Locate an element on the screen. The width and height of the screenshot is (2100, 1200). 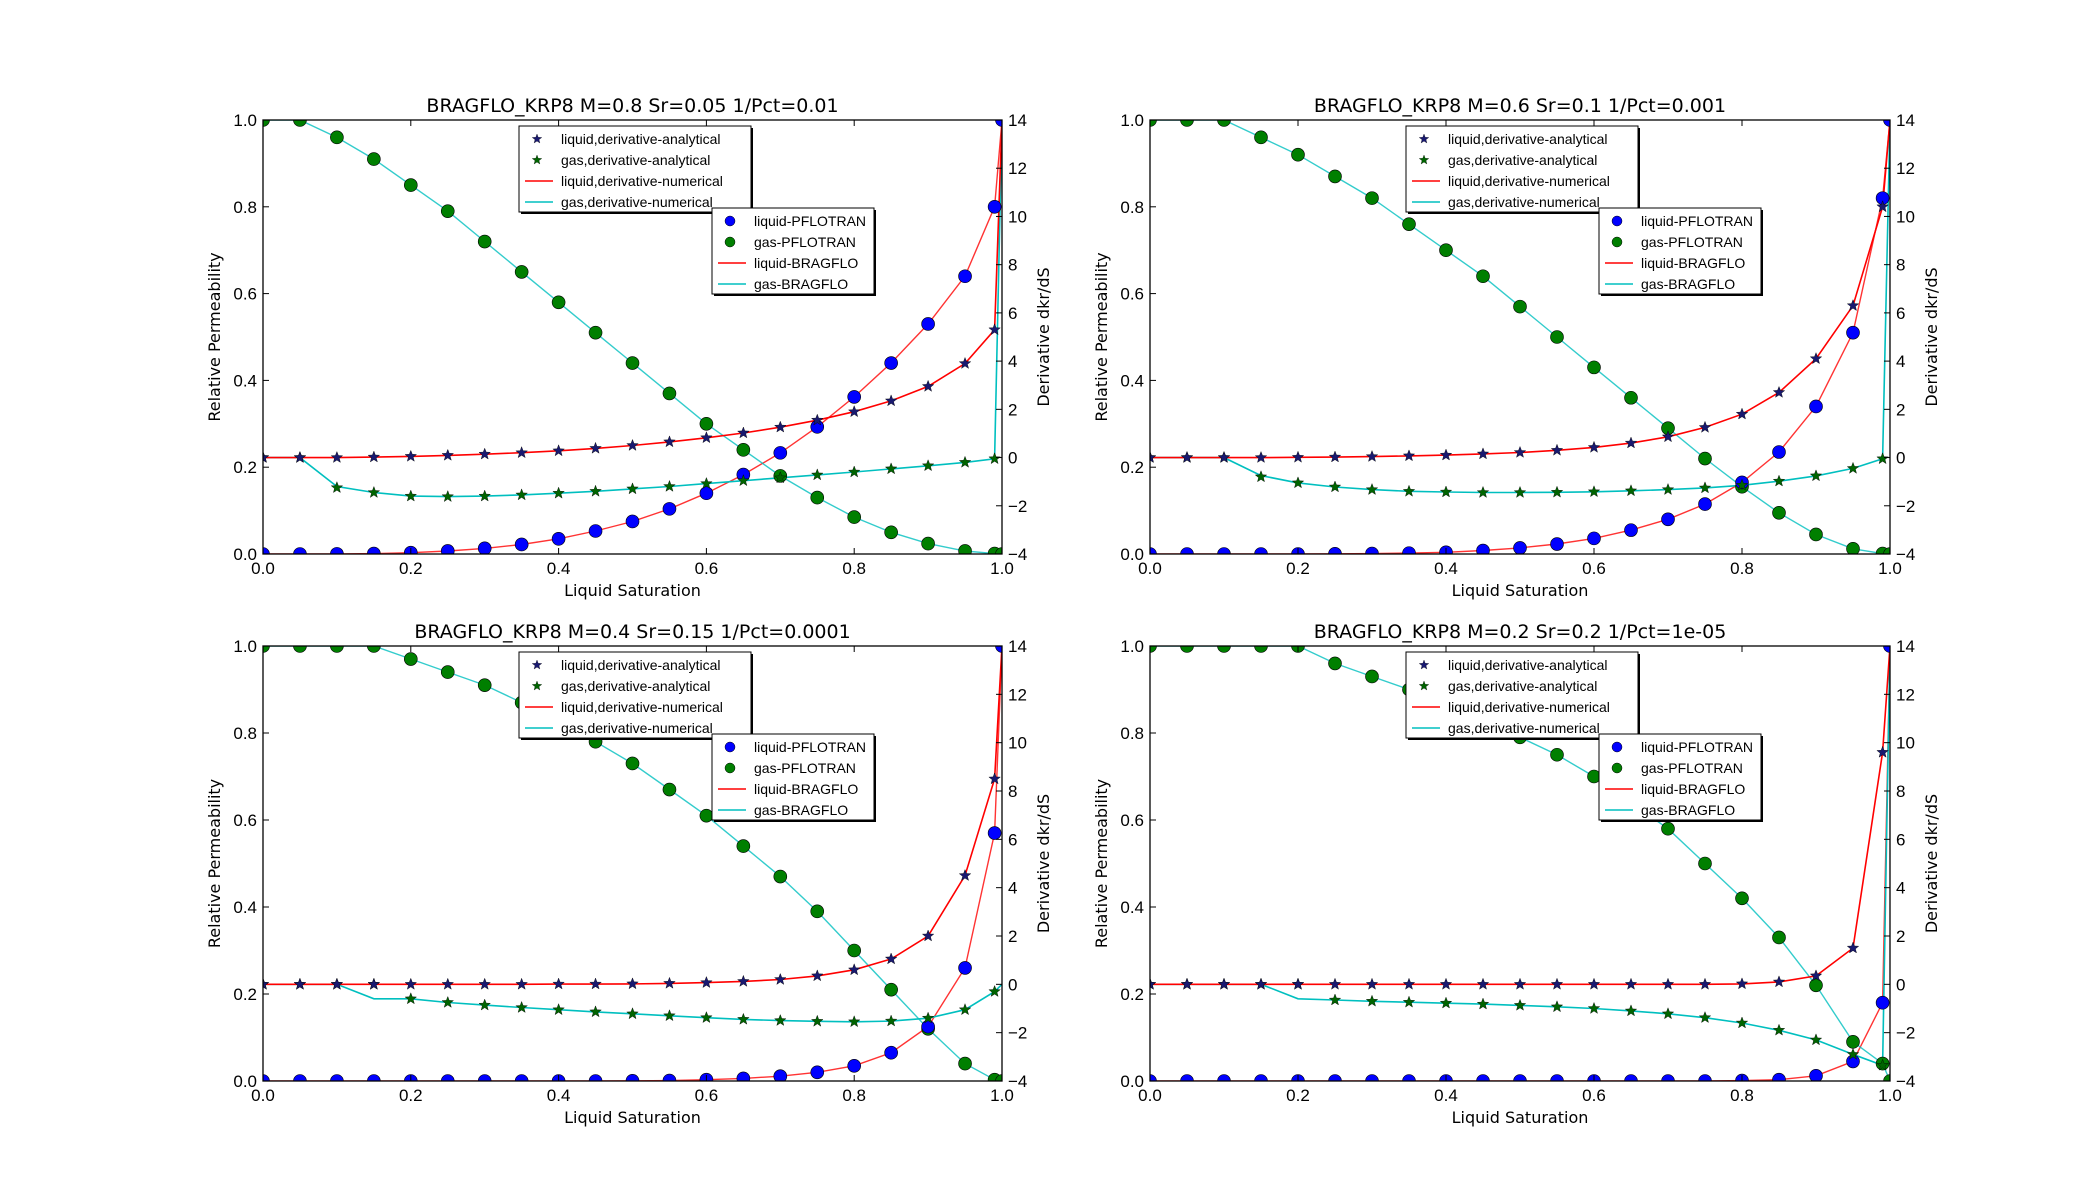
y2-axis-label: Derivative dkr/dS is located at coordinates (1931, 336).